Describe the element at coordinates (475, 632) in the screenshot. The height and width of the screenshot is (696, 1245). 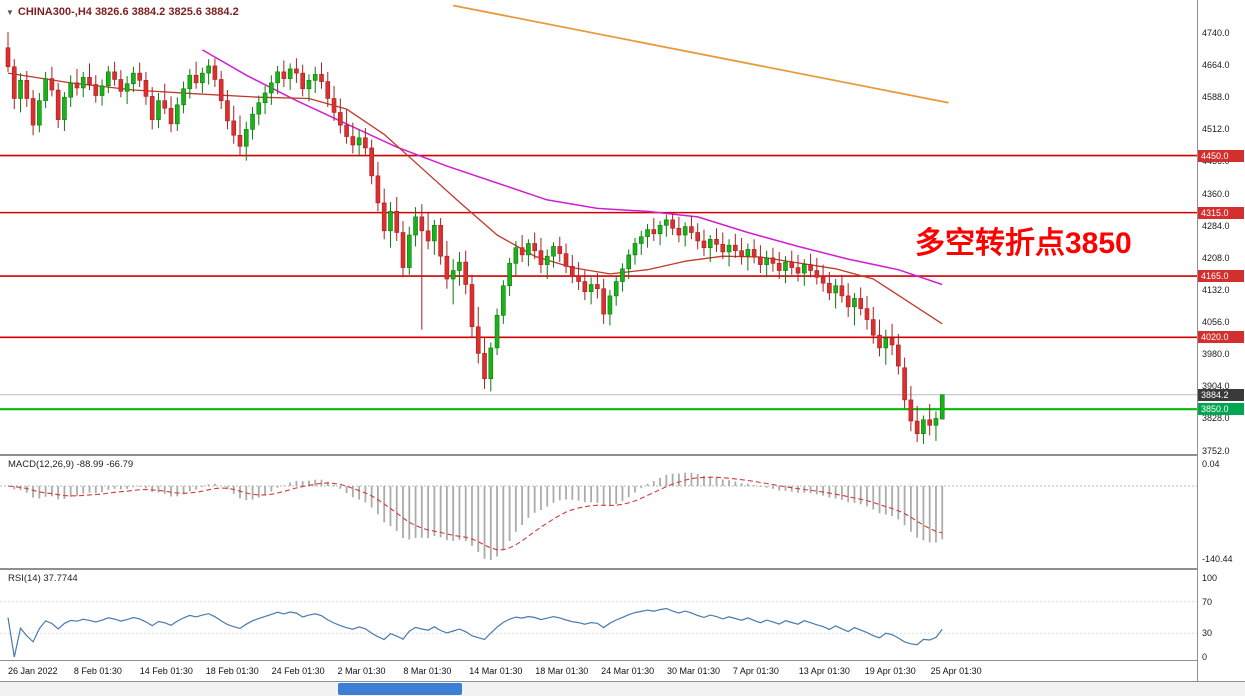
I see `rsi-line` at that location.